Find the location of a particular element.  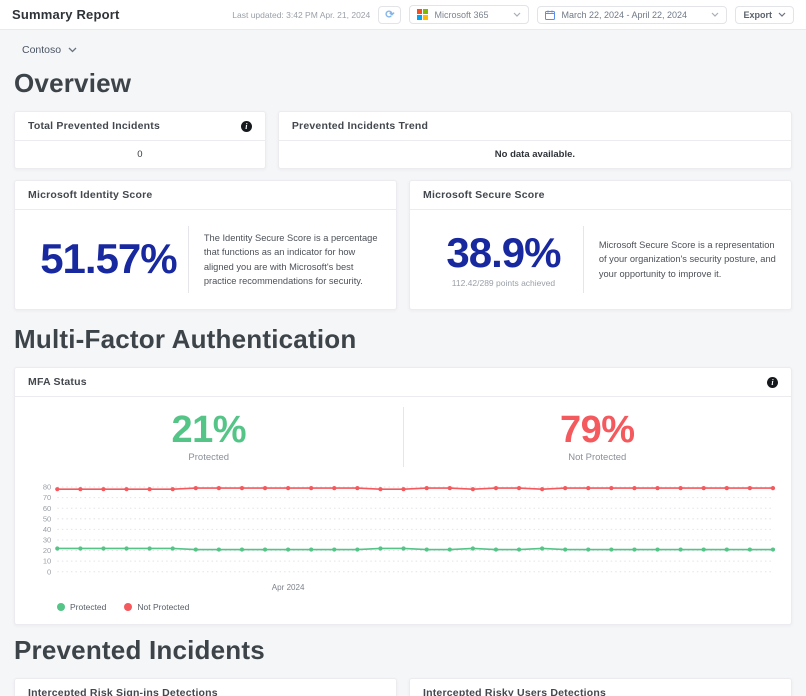

card-title: Intercepted Risk Sign-ins Detections is located at coordinates (123, 691).